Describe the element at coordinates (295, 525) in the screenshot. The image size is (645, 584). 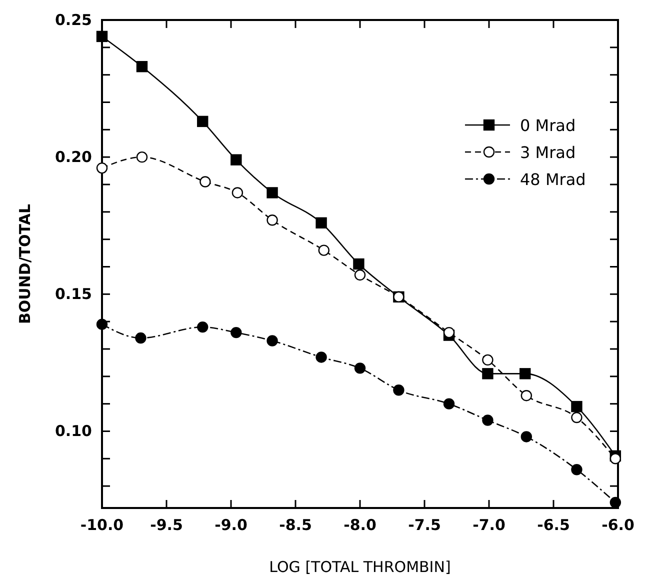
I see `x-tick-label: -8.5` at that location.